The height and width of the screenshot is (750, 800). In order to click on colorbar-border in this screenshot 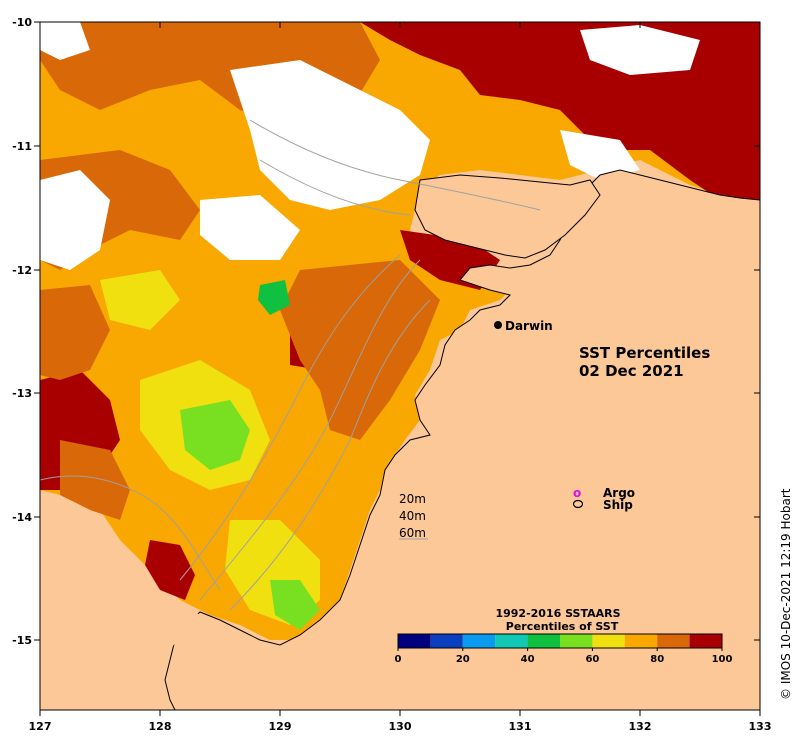, I will do `click(560, 641)`.